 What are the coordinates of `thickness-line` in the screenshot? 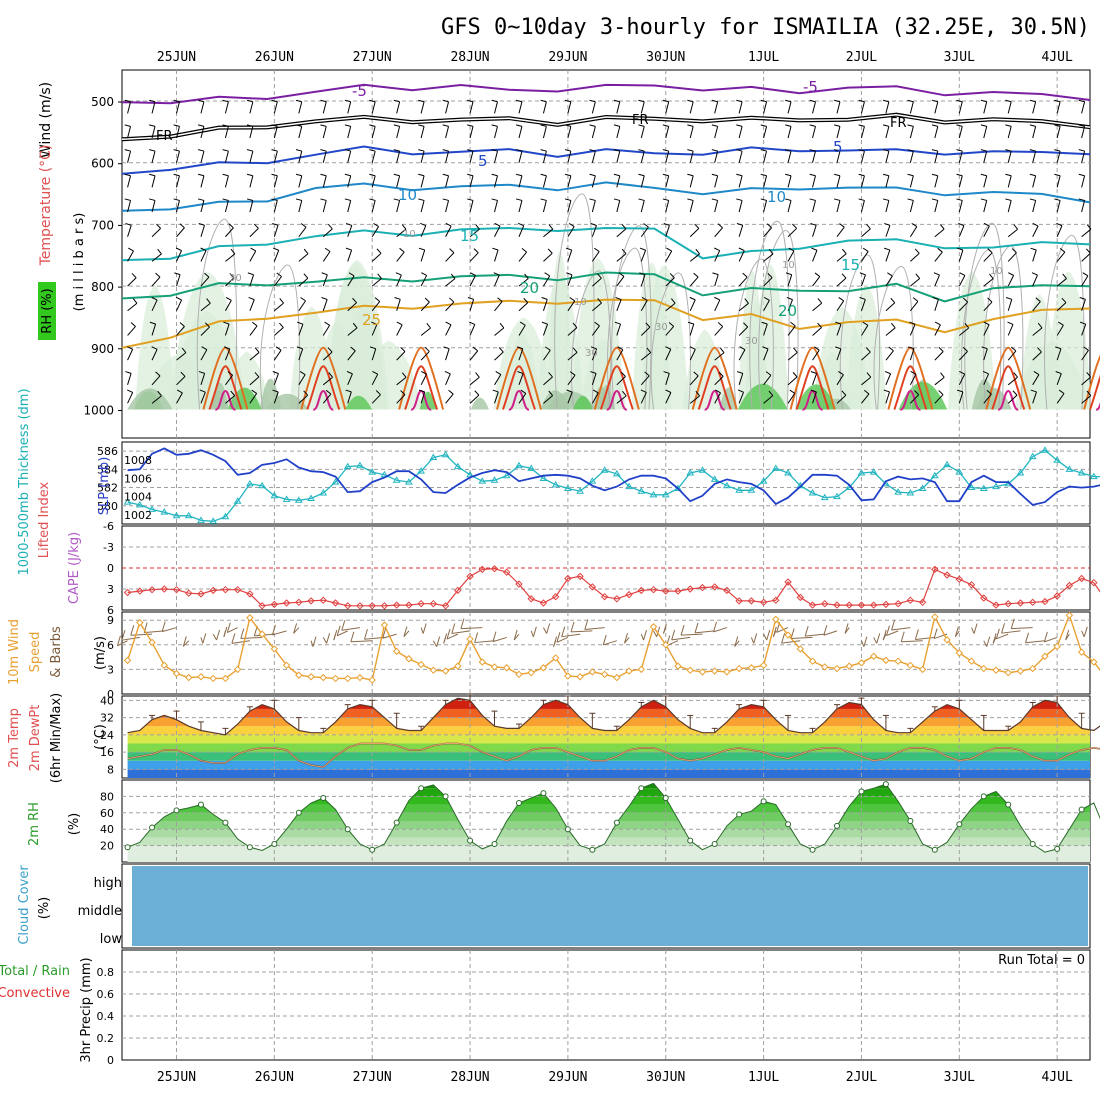 It's located at (613, 485).